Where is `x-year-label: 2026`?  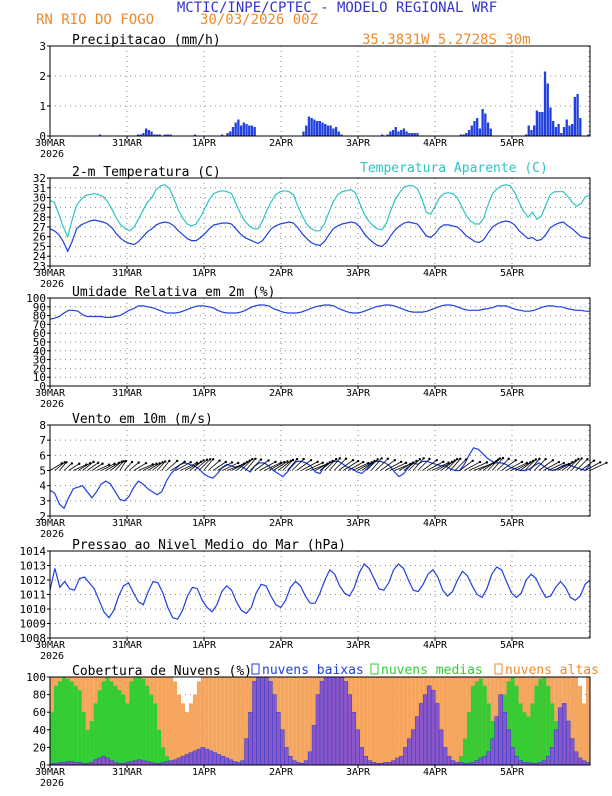
x-year-label: 2026 is located at coordinates (52, 783).